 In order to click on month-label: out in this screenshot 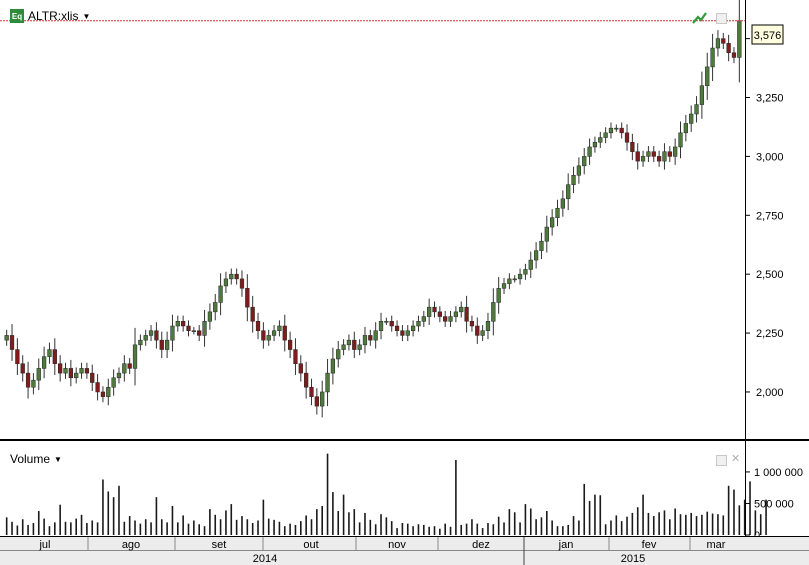, I will do `click(310, 545)`.